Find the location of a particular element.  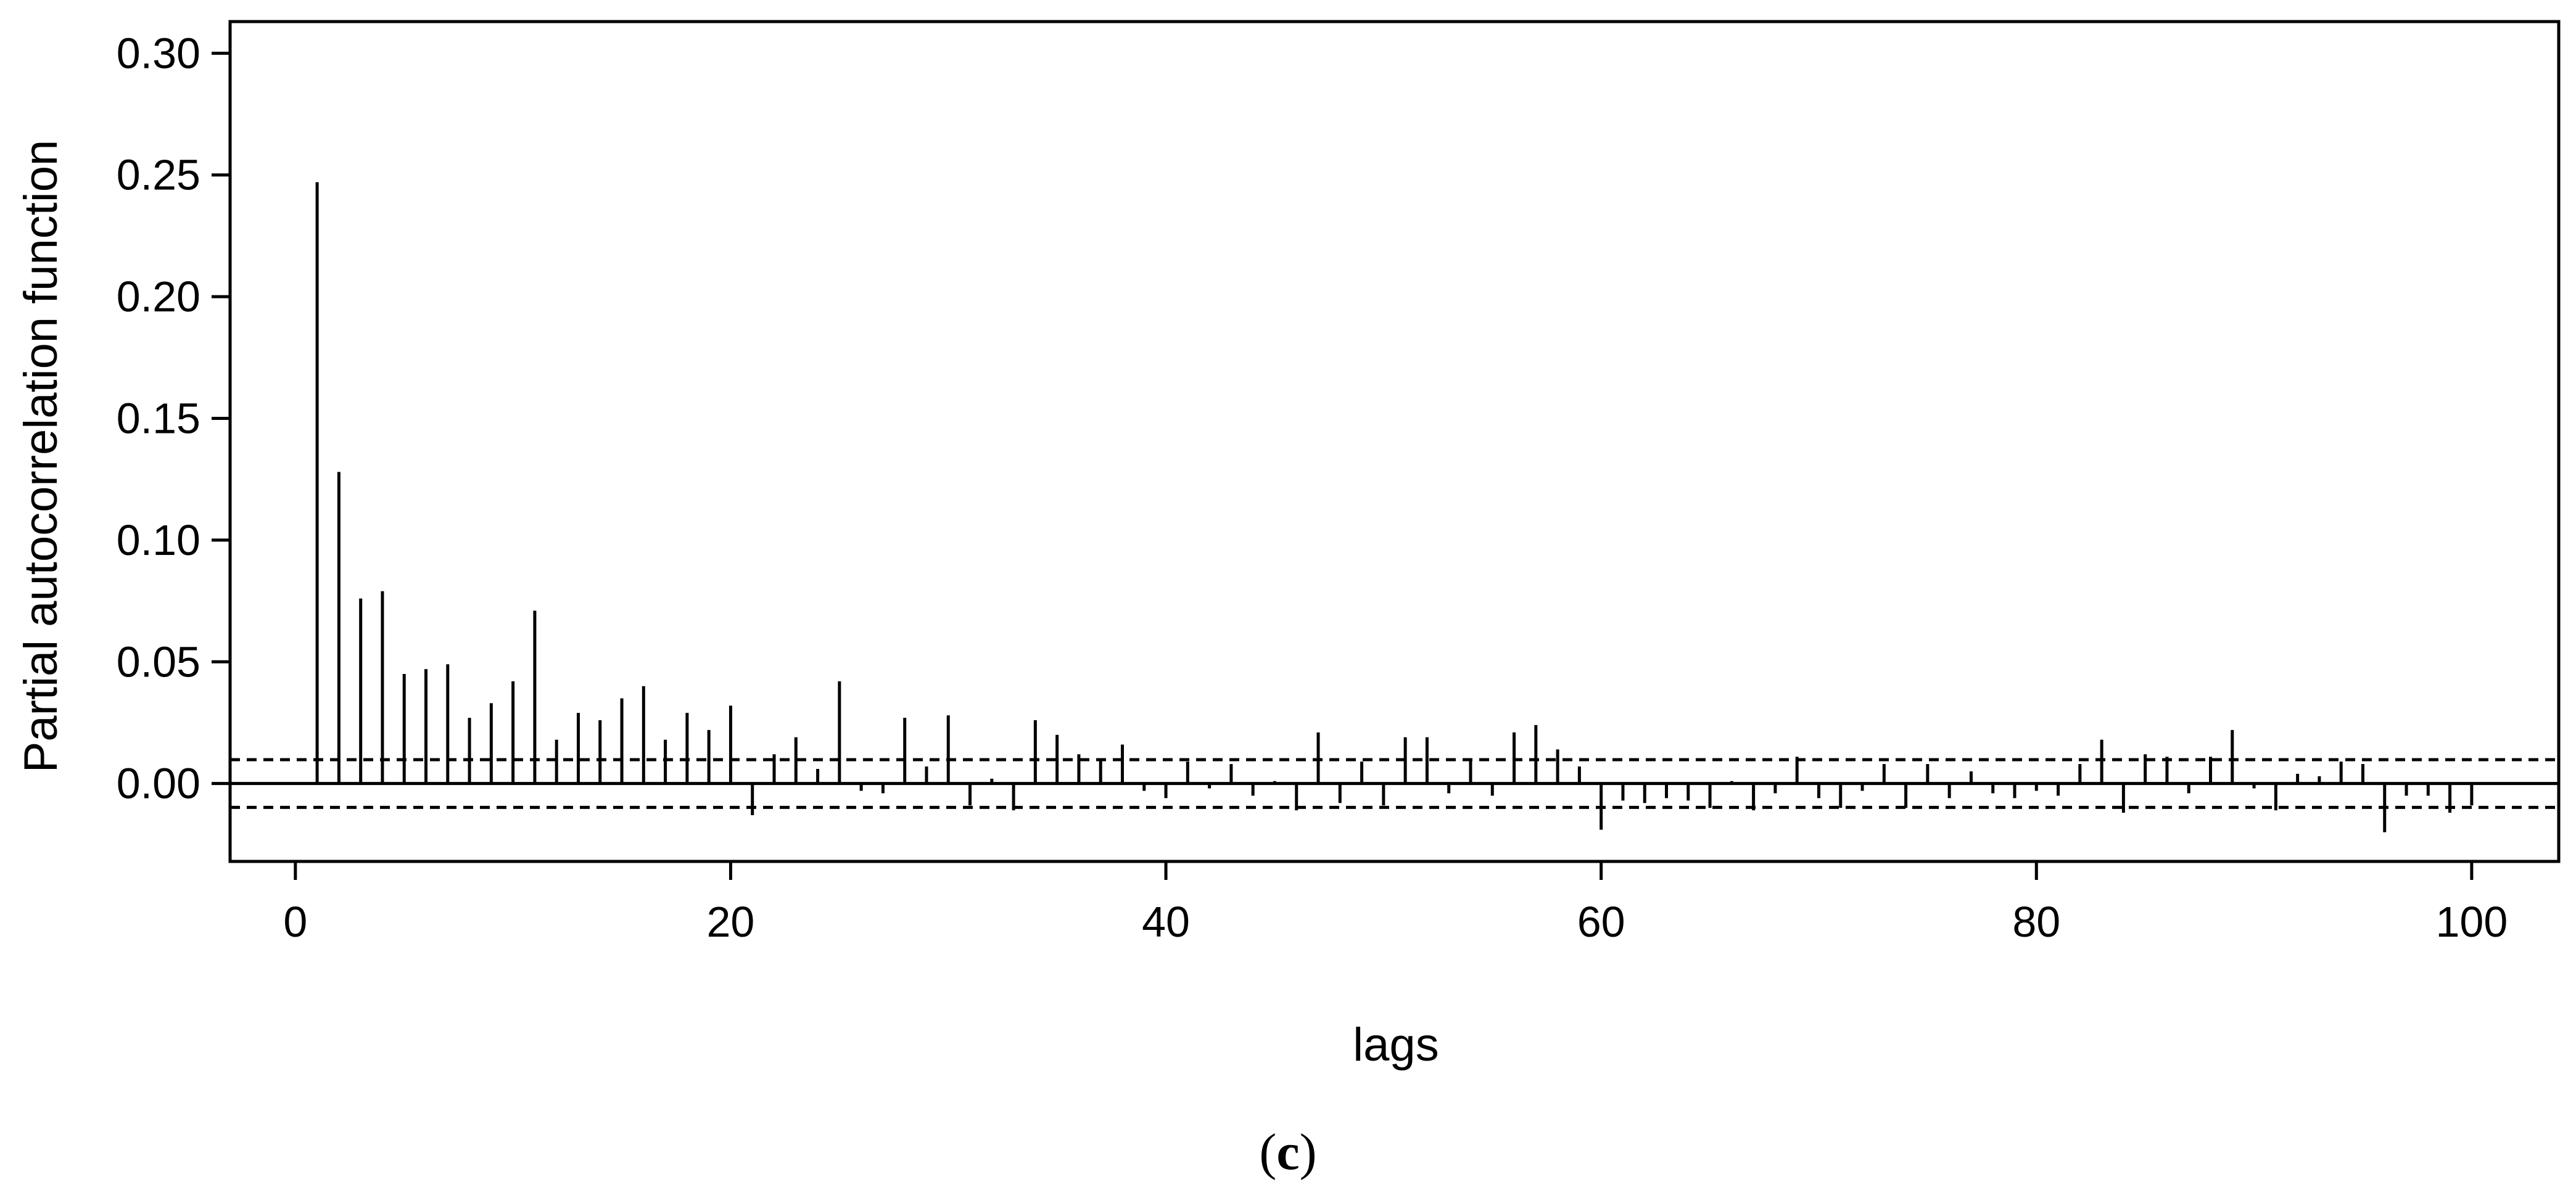

x-tick-label: 20 is located at coordinates (731, 922).